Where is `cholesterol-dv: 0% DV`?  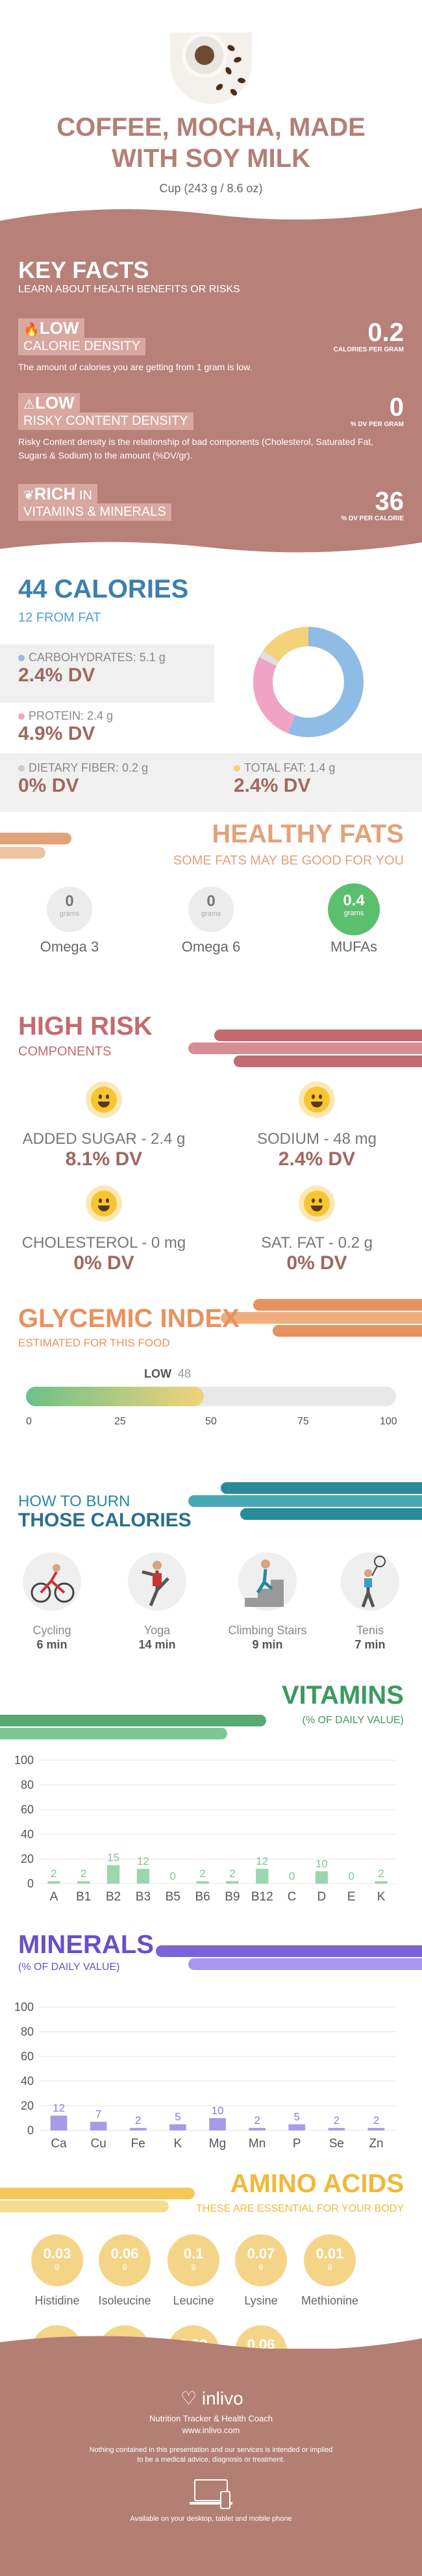
cholesterol-dv: 0% DV is located at coordinates (103, 1263).